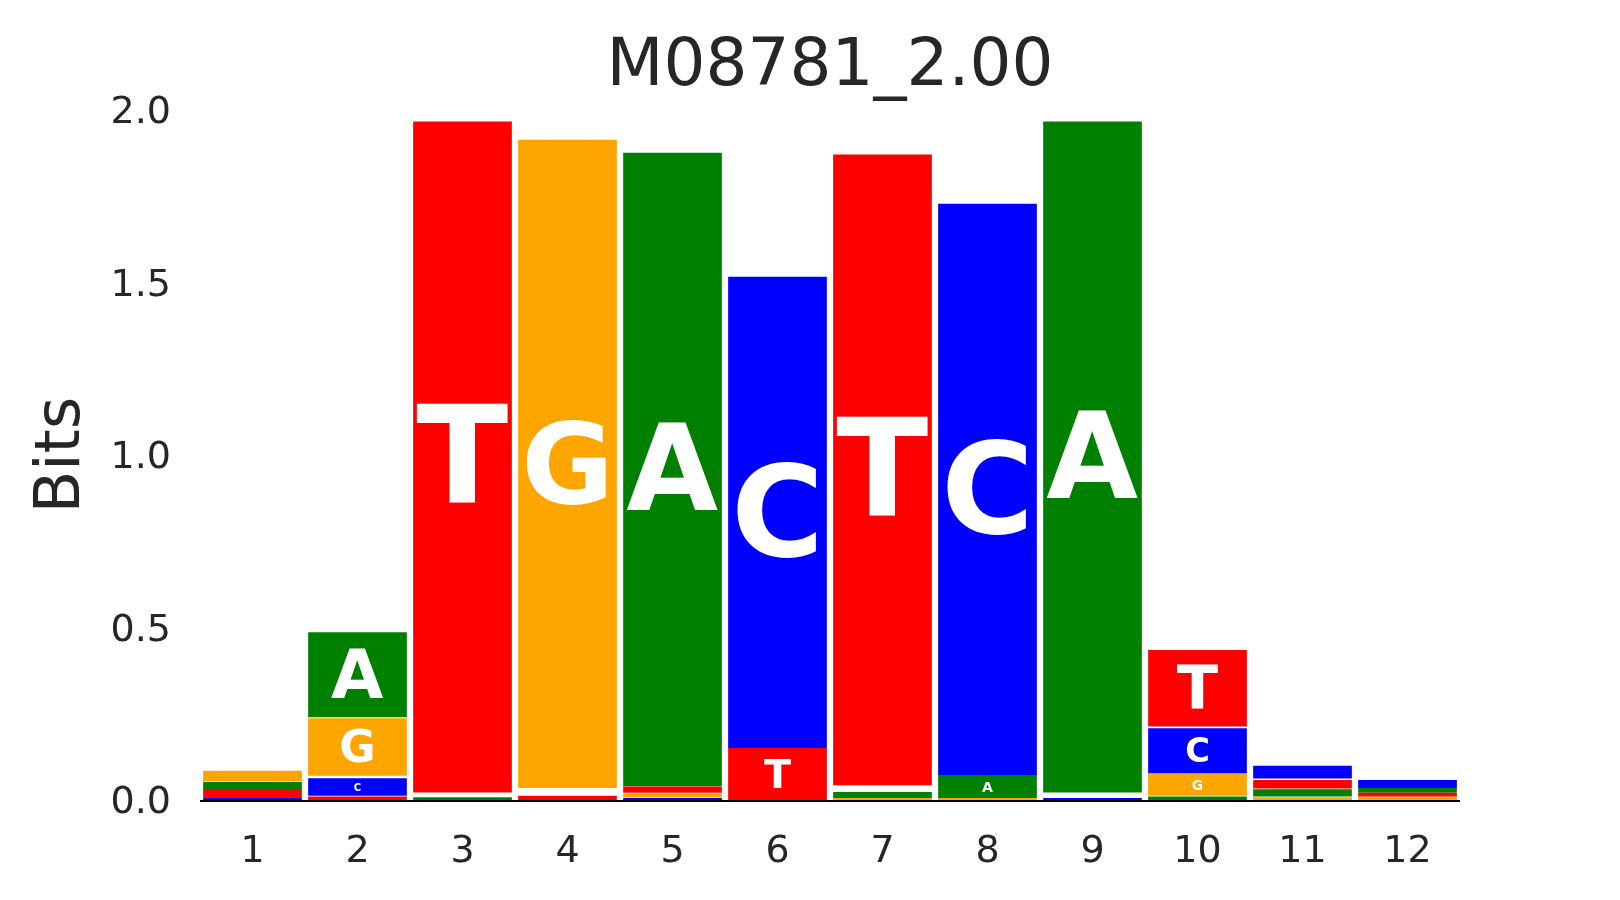 The image size is (1620, 900). I want to click on x-tick-label: 1, so click(252, 848).